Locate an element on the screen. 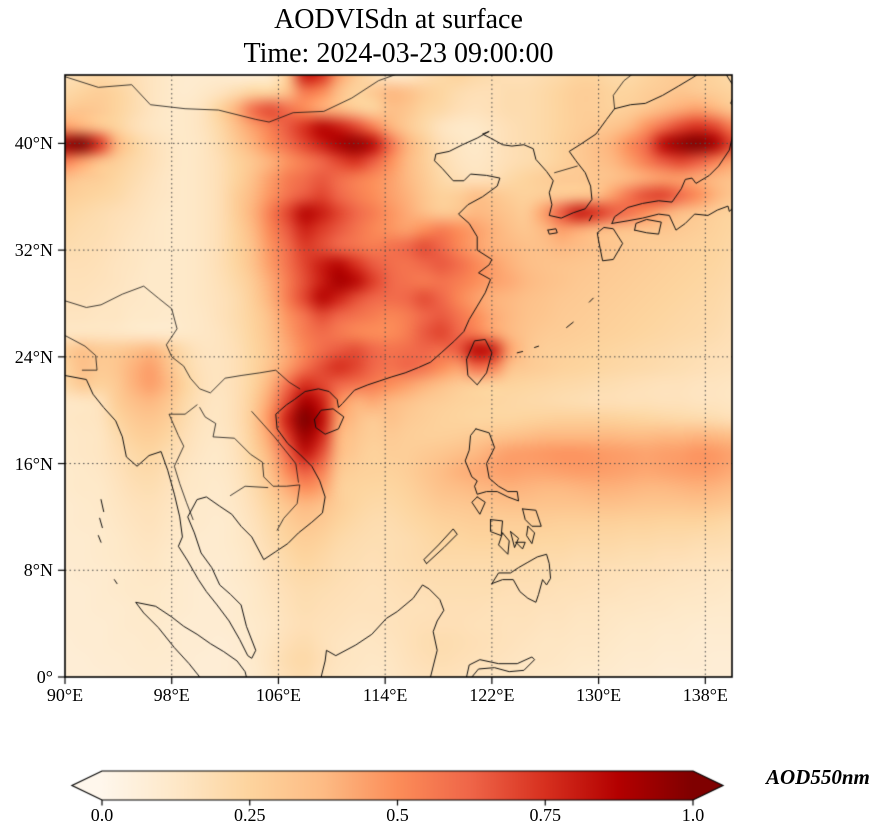 Image resolution: width=881 pixels, height=836 pixels. figure-subtitle-time: Time: 2024-03-23 09:00:00 is located at coordinates (398, 53).